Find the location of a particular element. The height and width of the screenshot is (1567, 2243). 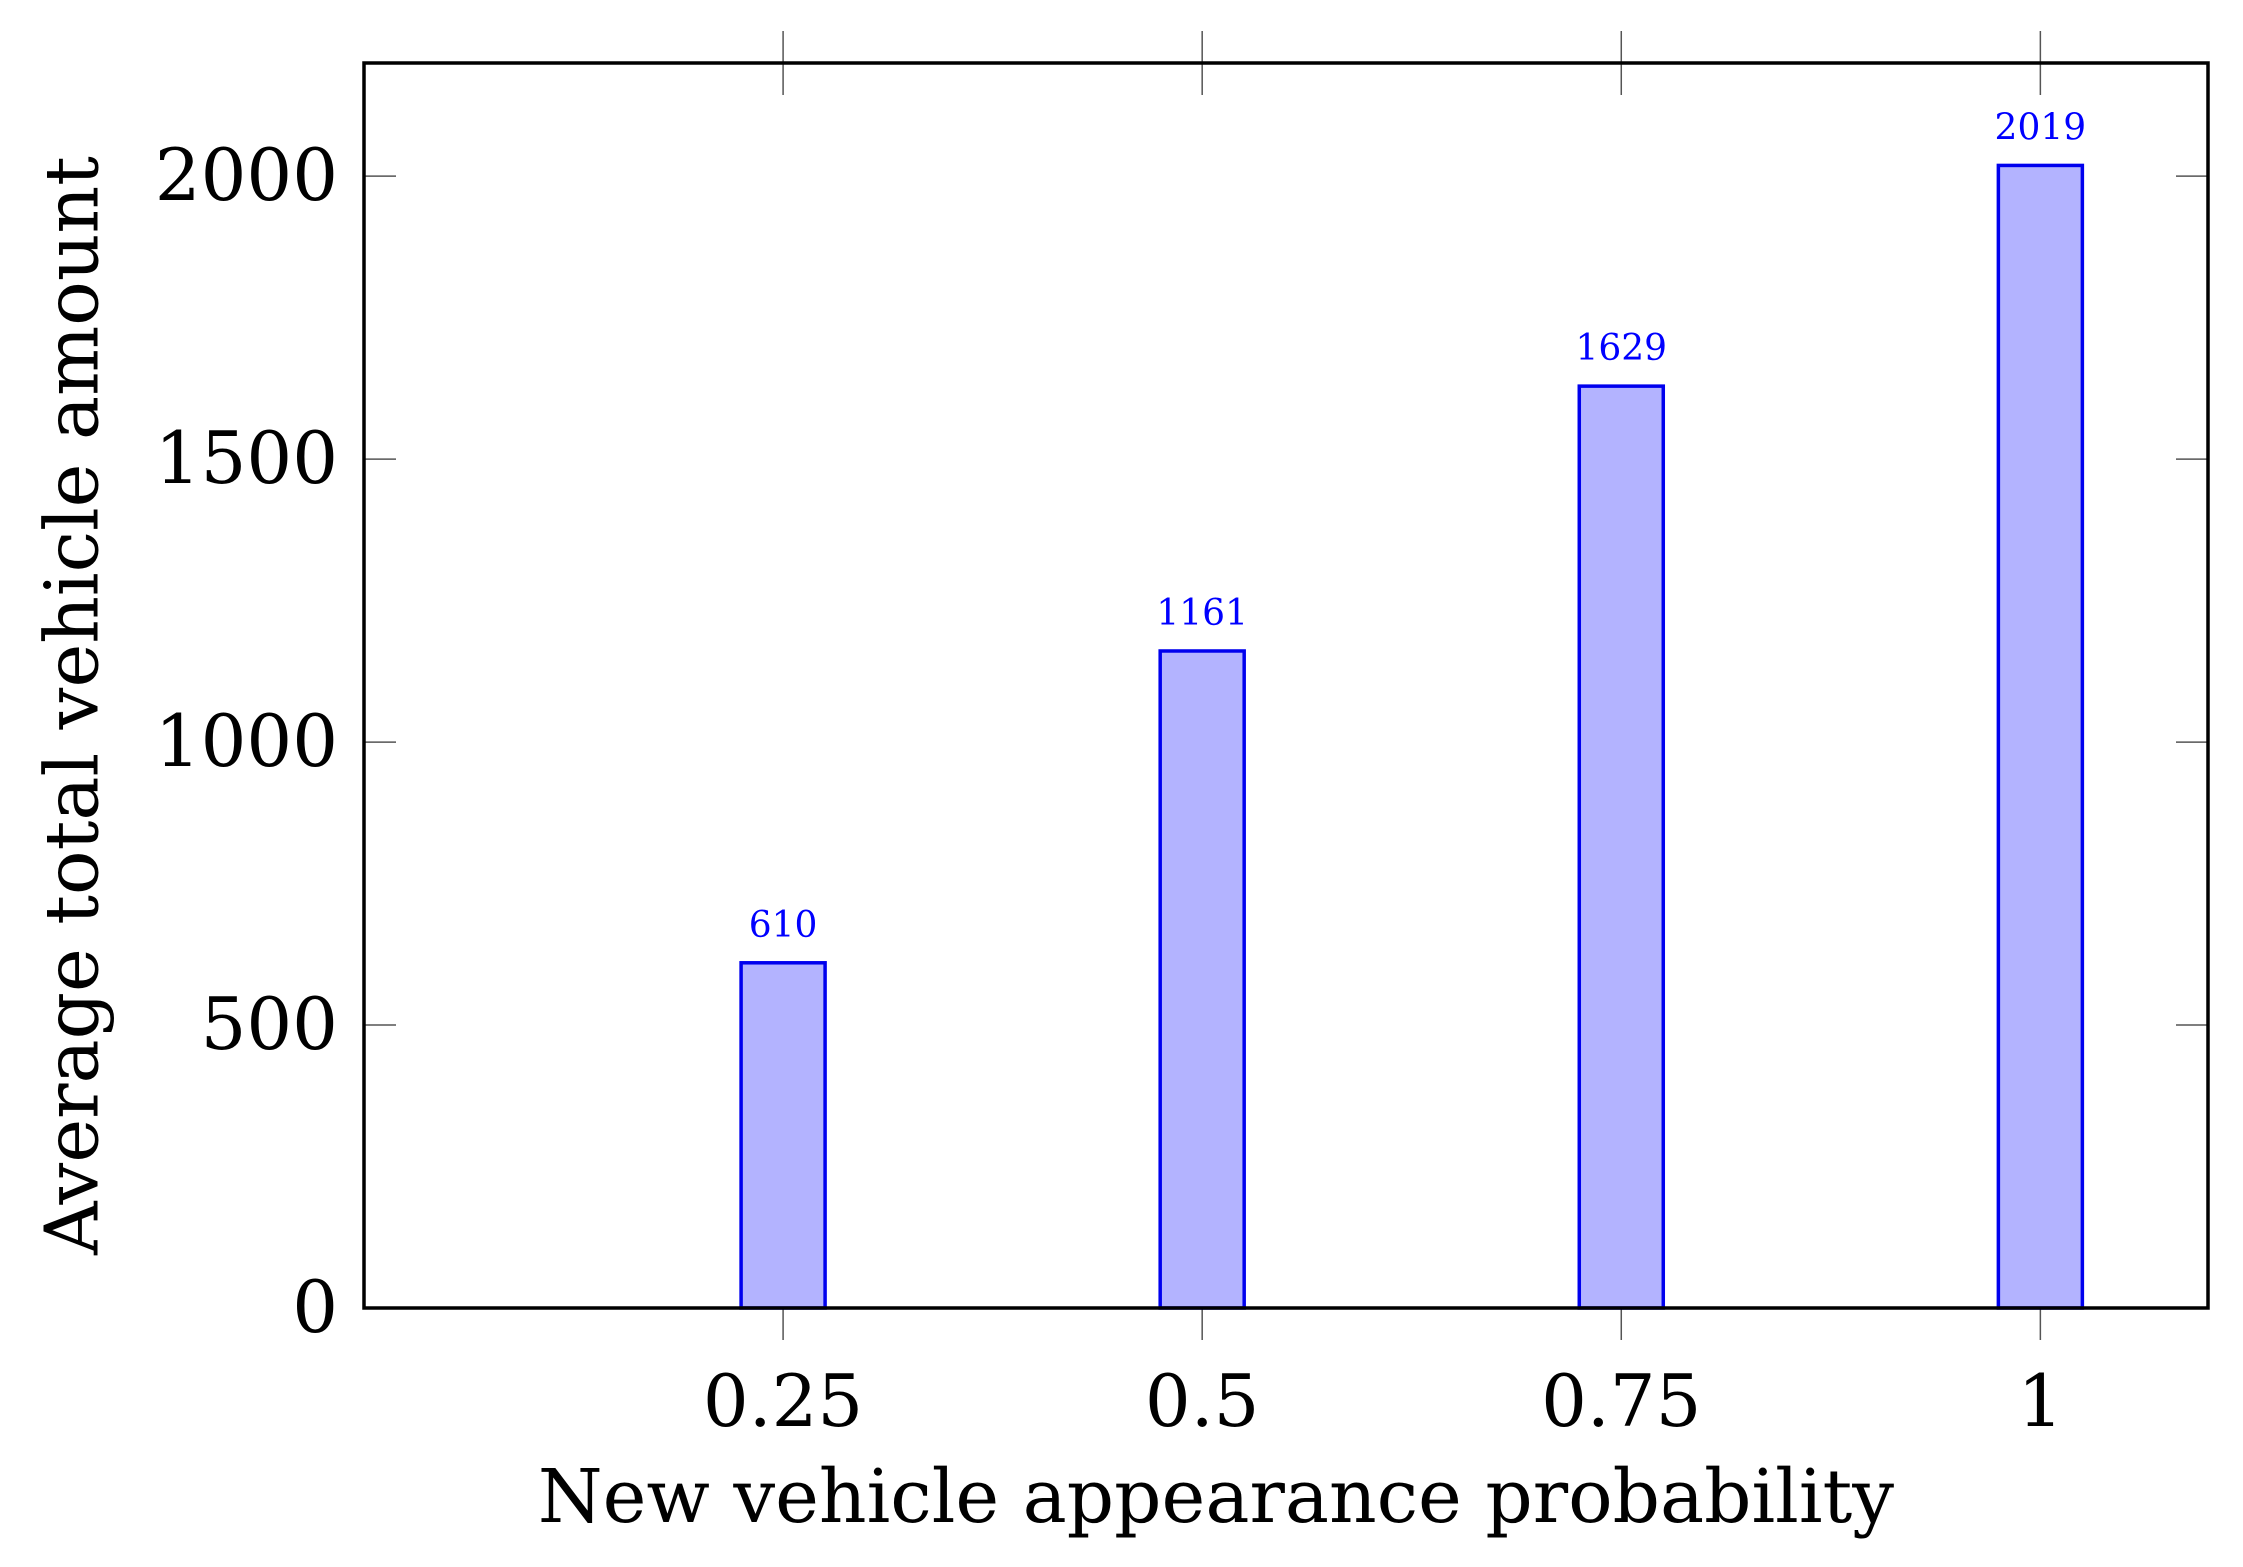

x-tick-label: 1 is located at coordinates (2040, 1401).